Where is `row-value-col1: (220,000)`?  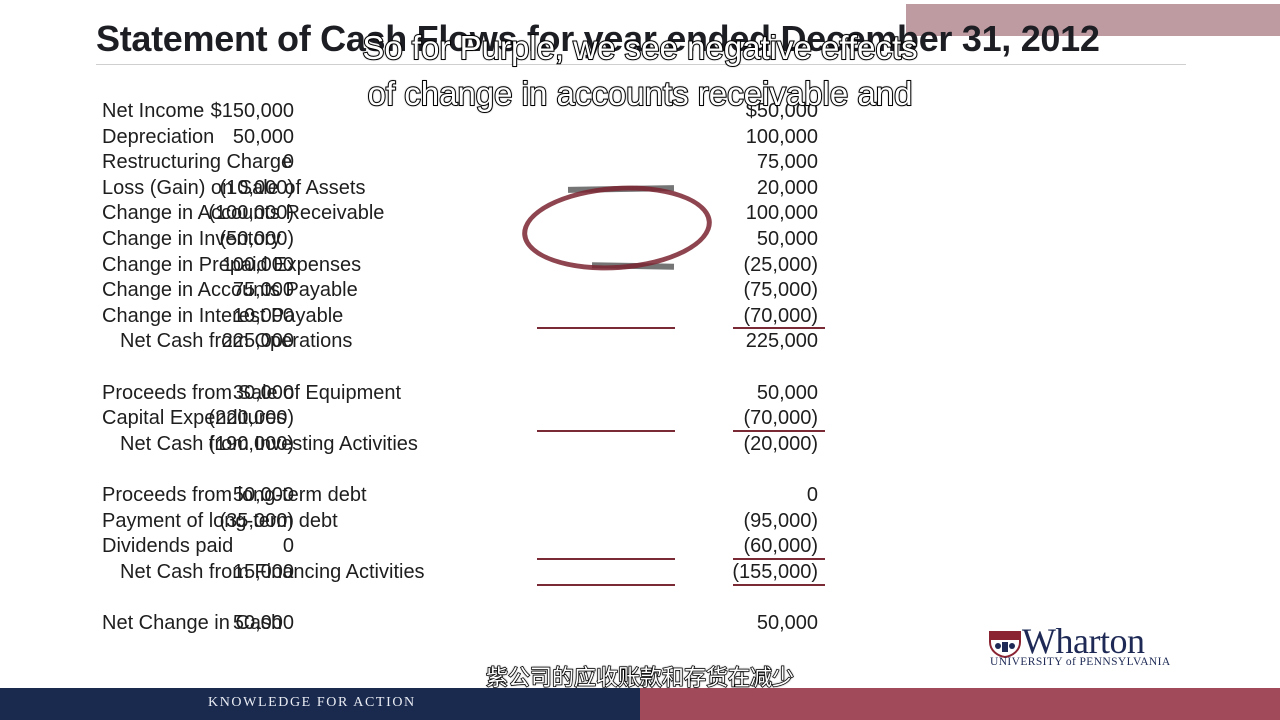
row-value-col1: (220,000) is located at coordinates (251, 418).